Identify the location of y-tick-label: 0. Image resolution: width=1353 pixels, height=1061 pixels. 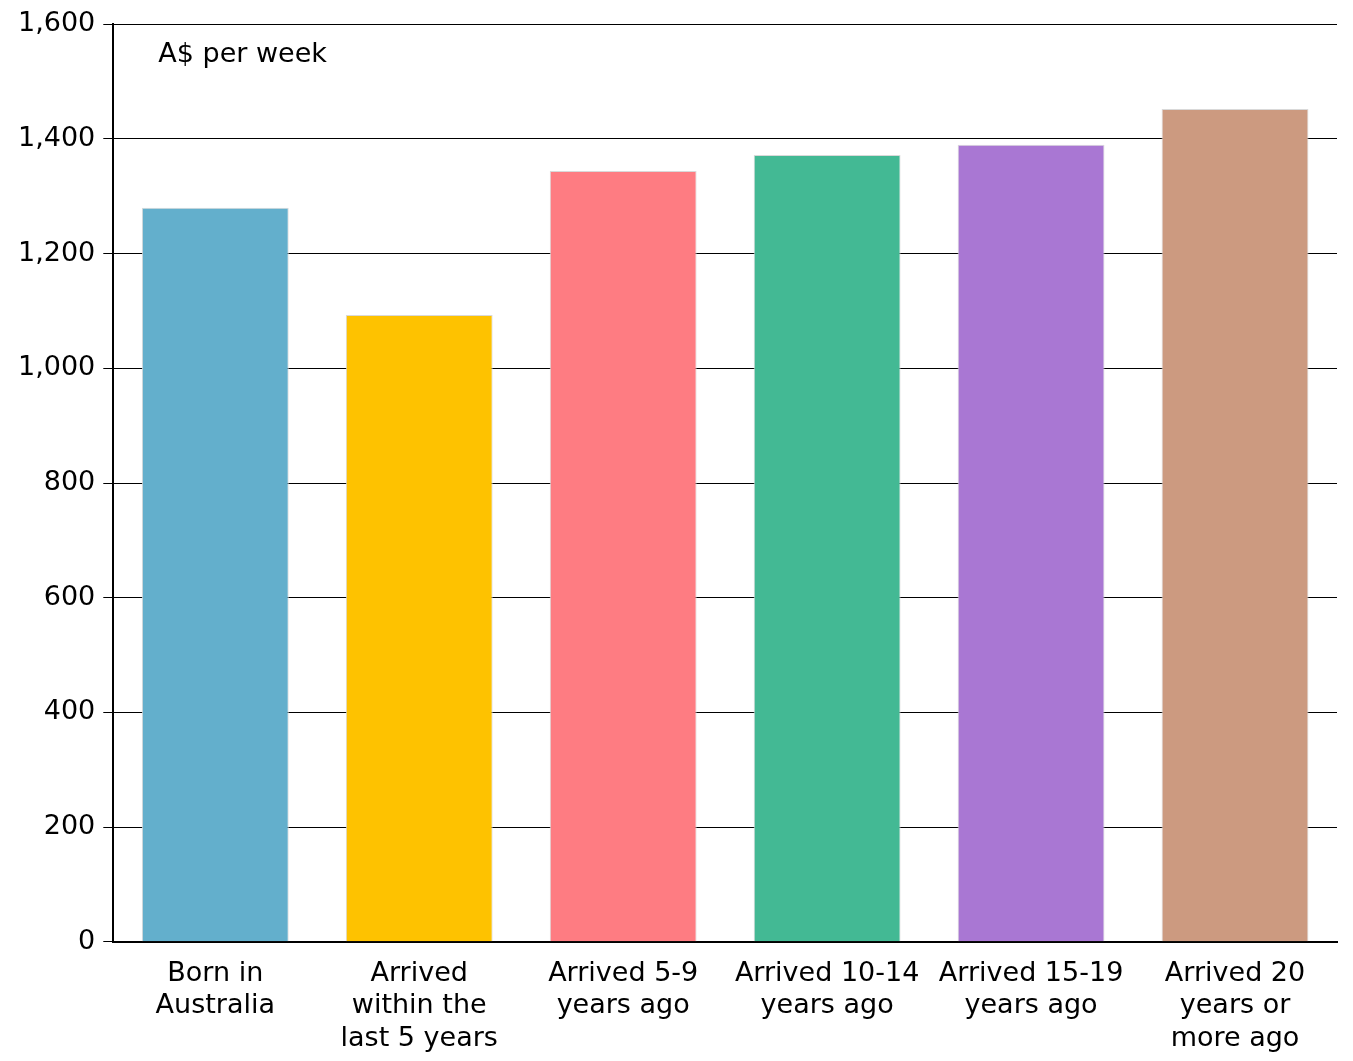
(87, 939).